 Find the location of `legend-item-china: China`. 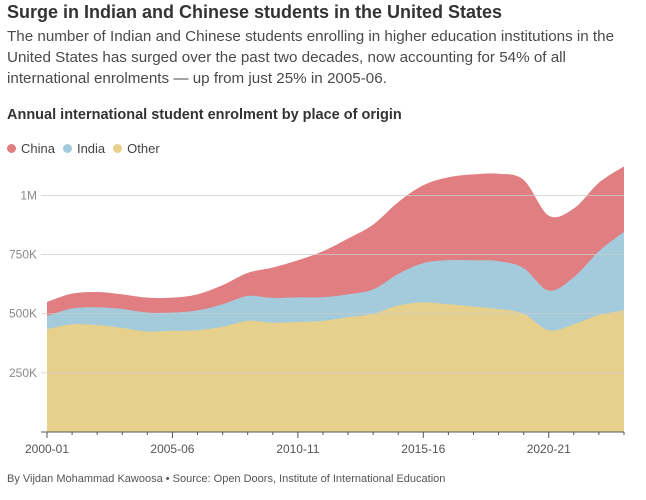

legend-item-china: China is located at coordinates (31, 148).